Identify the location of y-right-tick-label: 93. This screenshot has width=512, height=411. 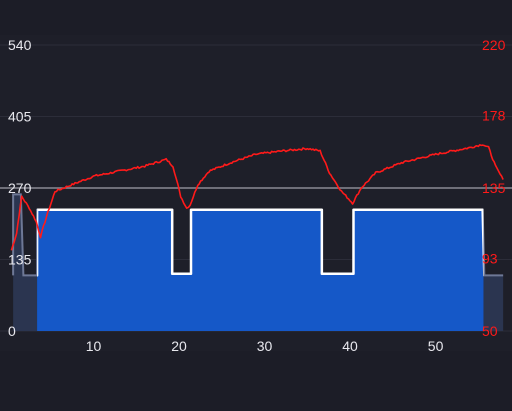
(490, 259).